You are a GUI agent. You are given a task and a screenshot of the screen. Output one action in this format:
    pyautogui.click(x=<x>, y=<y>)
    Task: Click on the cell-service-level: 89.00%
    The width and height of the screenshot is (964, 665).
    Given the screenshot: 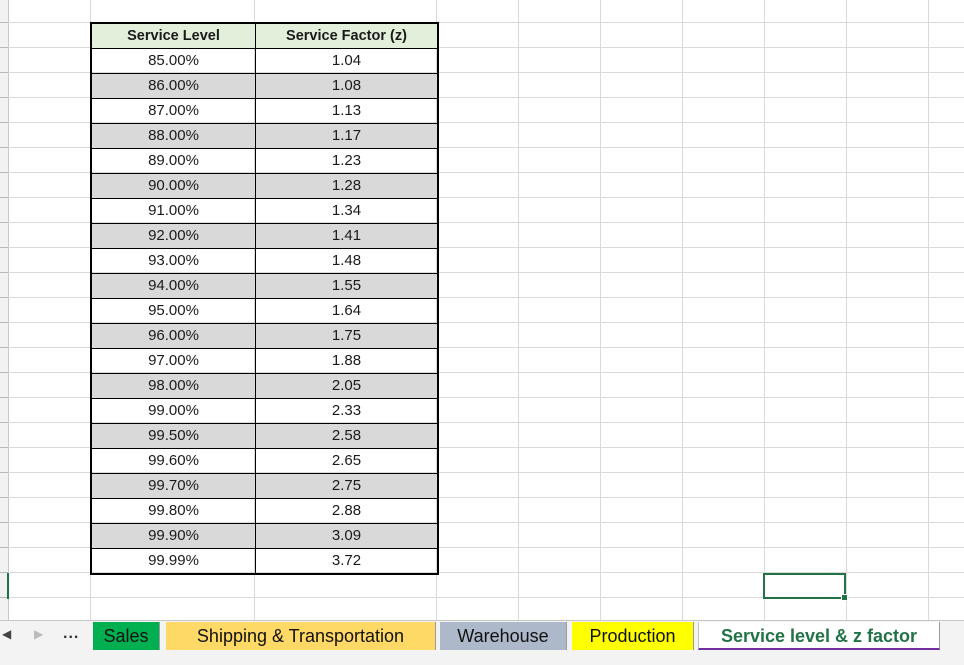 What is the action you would take?
    pyautogui.click(x=173, y=161)
    